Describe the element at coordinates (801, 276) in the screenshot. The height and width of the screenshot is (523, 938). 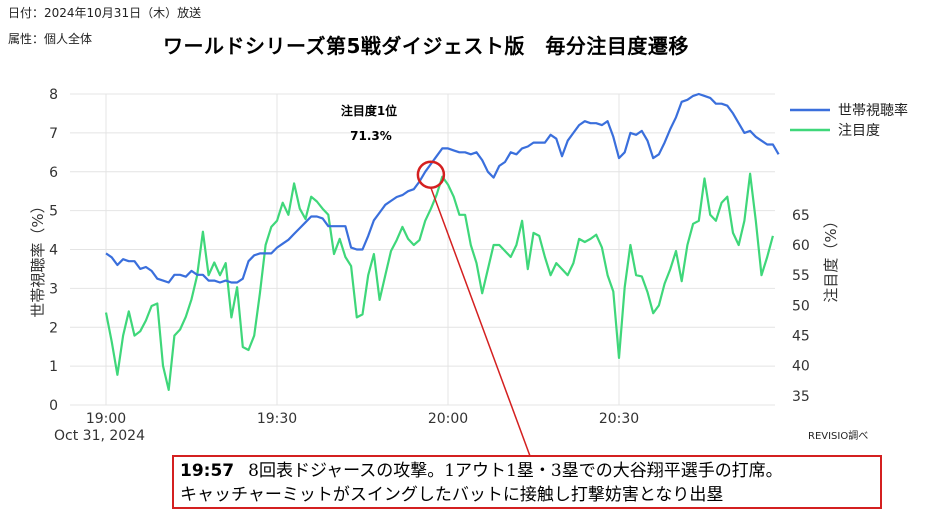
I see `right-tick-55: 55` at that location.